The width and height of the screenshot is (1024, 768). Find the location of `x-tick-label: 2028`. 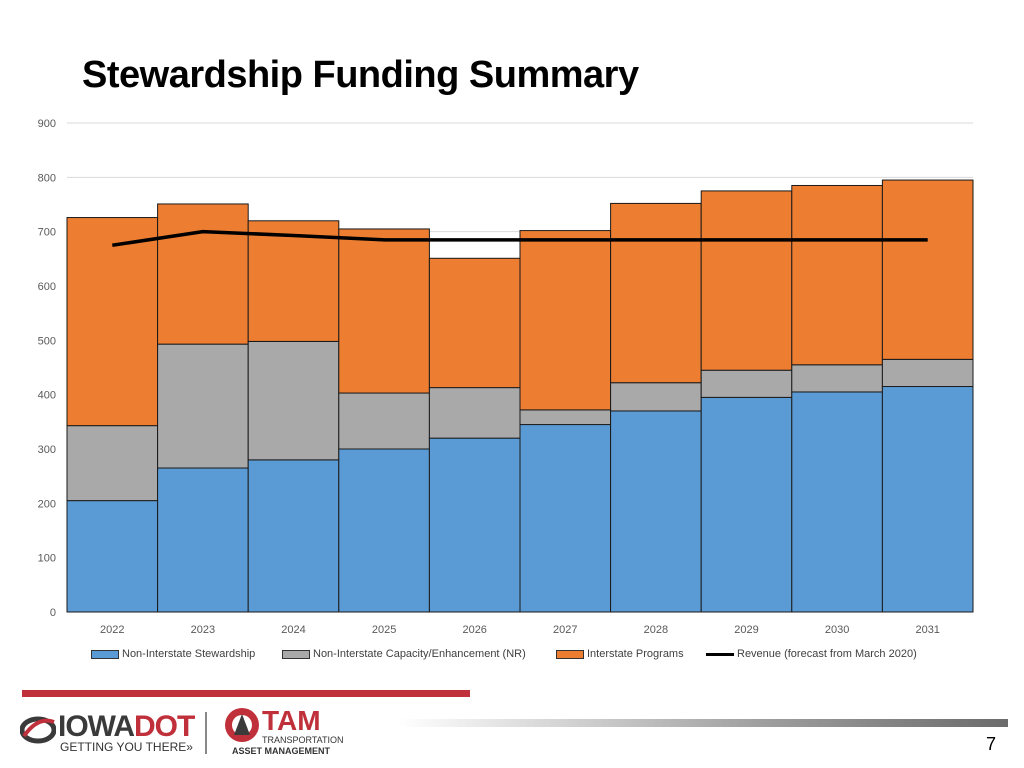

x-tick-label: 2028 is located at coordinates (656, 630).